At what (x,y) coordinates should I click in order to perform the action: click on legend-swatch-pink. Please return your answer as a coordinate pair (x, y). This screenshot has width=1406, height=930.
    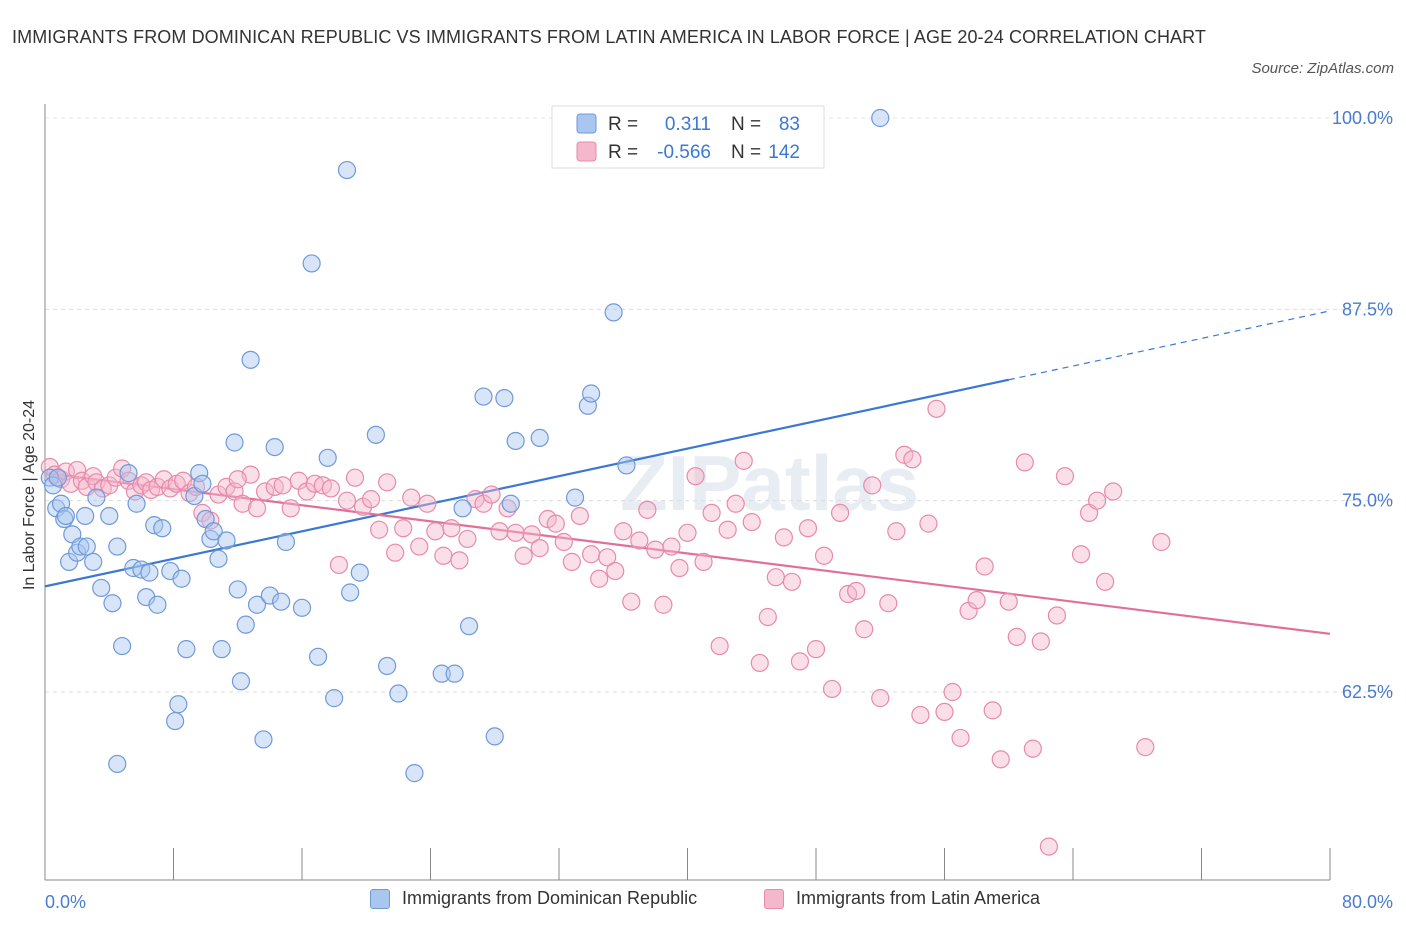
    Looking at the image, I should click on (586, 151).